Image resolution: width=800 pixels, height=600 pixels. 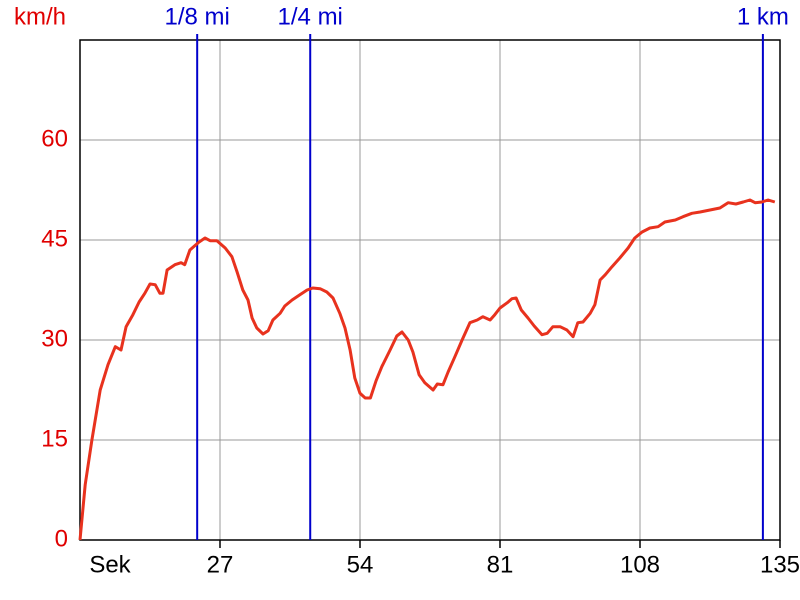 I want to click on y-tick-label: 15, so click(x=54, y=438).